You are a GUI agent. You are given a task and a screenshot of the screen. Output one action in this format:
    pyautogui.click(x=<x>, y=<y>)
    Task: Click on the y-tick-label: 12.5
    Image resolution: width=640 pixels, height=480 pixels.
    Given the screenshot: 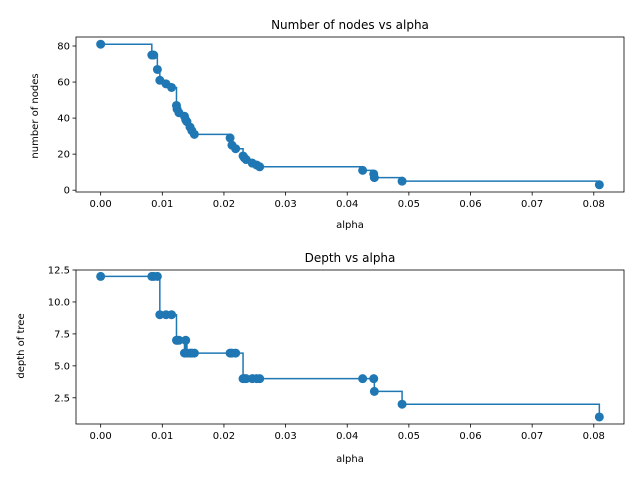 What is the action you would take?
    pyautogui.click(x=59, y=271)
    